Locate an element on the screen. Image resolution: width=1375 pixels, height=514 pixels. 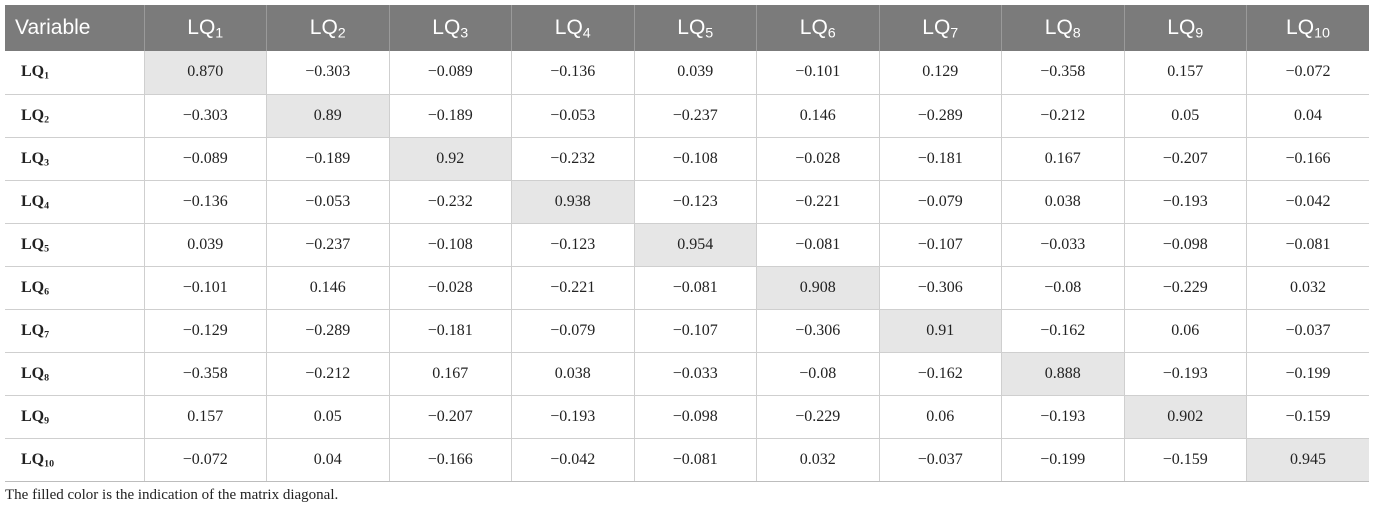
table-cell: 0.039 is located at coordinates (205, 245).